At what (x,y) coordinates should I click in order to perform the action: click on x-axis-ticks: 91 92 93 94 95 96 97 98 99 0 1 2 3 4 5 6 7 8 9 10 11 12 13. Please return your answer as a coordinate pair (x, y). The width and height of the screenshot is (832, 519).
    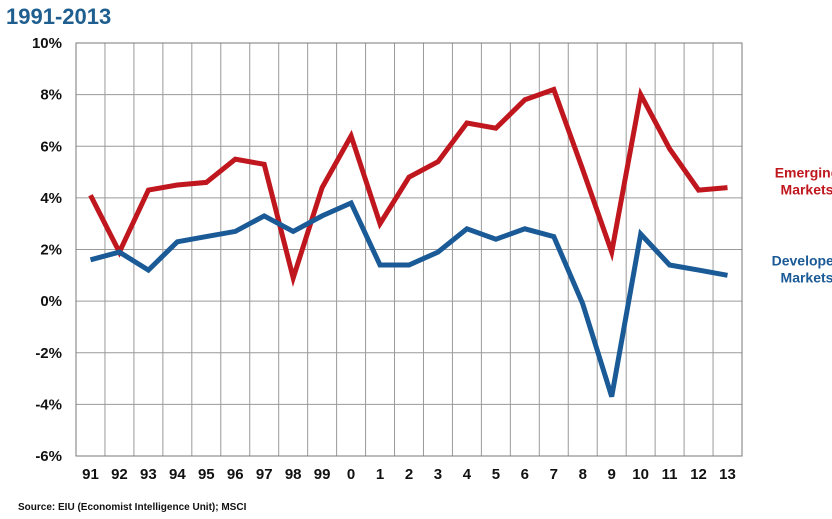
    Looking at the image, I should click on (409, 474).